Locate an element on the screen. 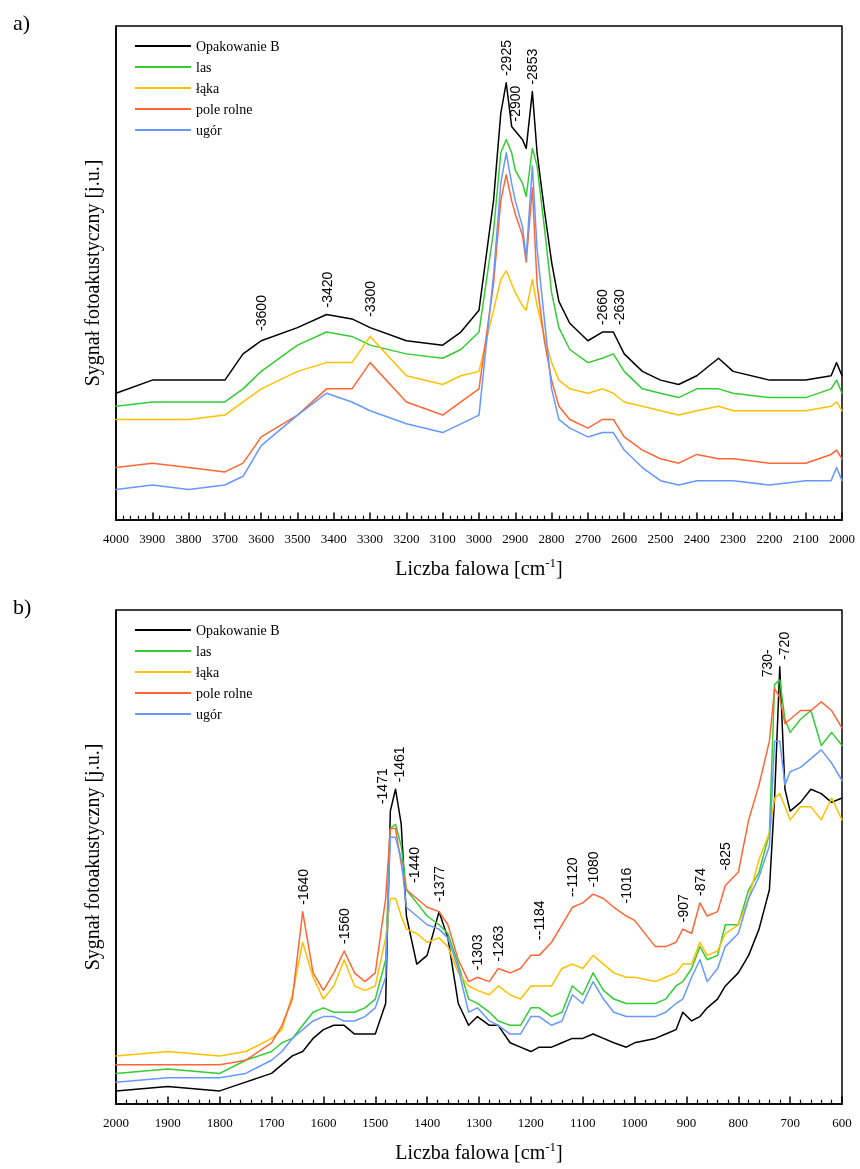 The width and height of the screenshot is (860, 1169). x-tick-label: 1000 is located at coordinates (634, 1122).